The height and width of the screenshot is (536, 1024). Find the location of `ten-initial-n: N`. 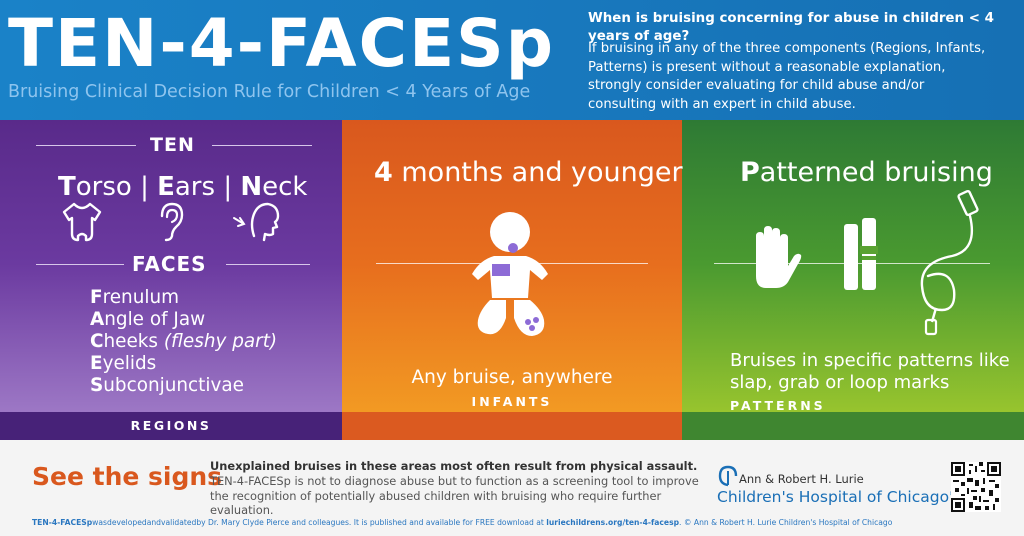

ten-initial-n: N is located at coordinates (251, 187).